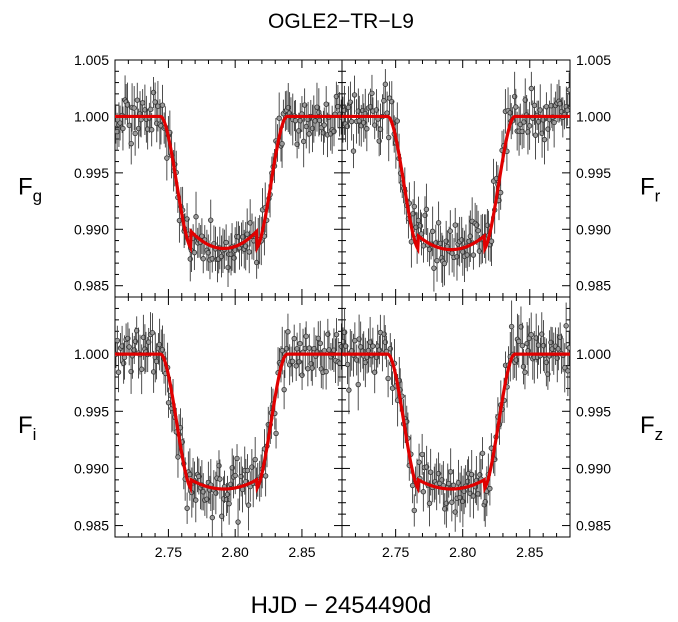  Describe the element at coordinates (228, 181) in the screenshot. I see `data-points-g` at that location.